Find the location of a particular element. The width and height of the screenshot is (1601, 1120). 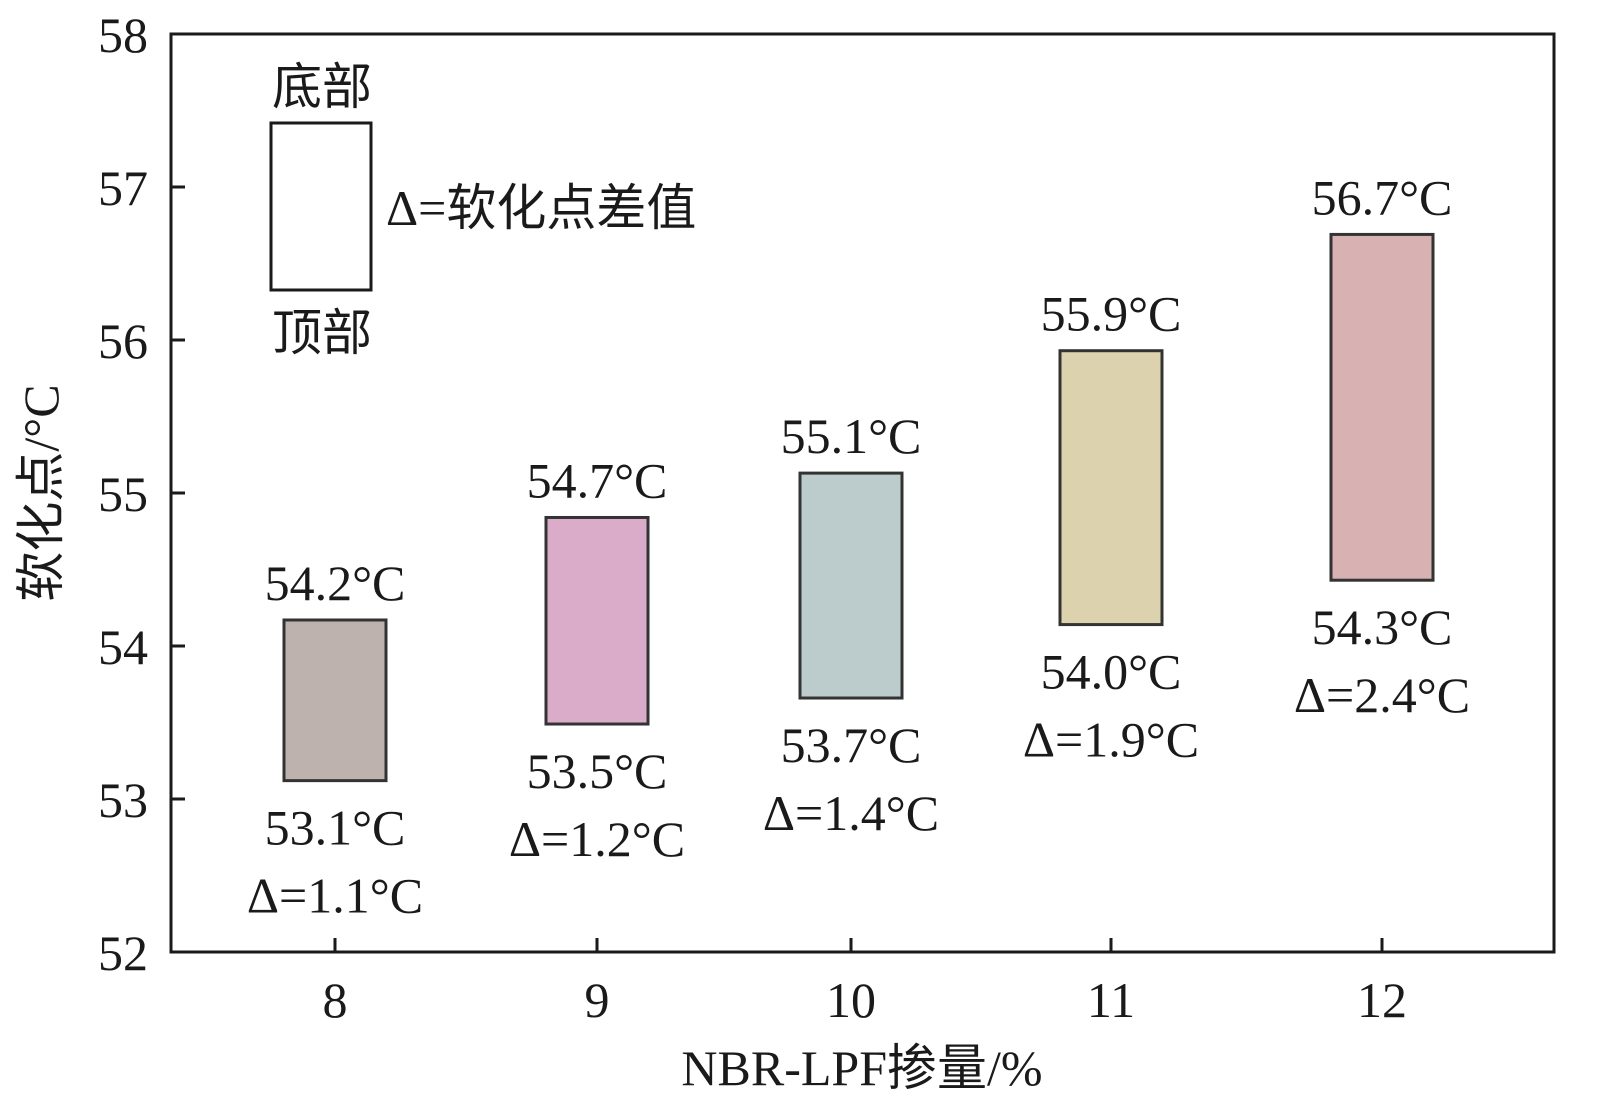

bar-bottom-label: 54.0°C is located at coordinates (1111, 672).